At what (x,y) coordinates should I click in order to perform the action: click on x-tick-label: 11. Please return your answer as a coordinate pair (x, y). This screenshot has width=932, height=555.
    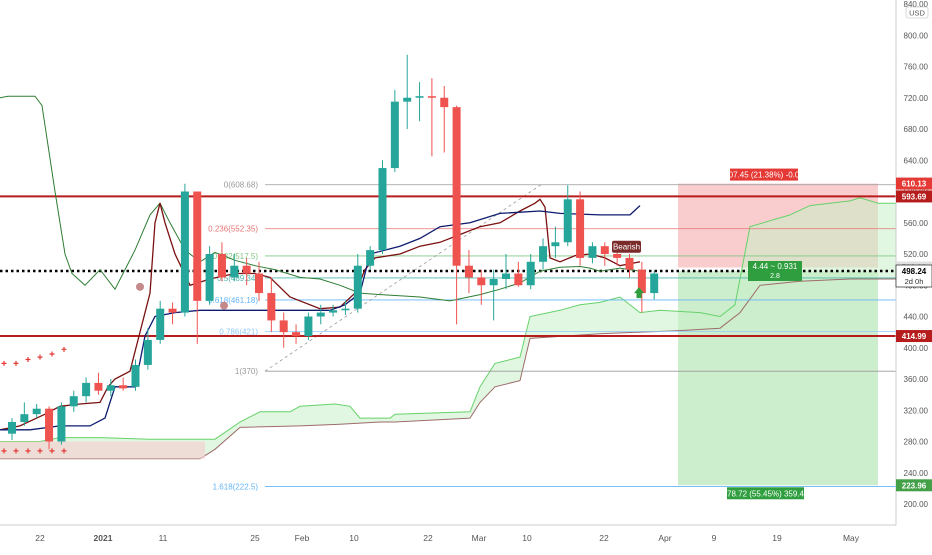
    Looking at the image, I should click on (163, 538).